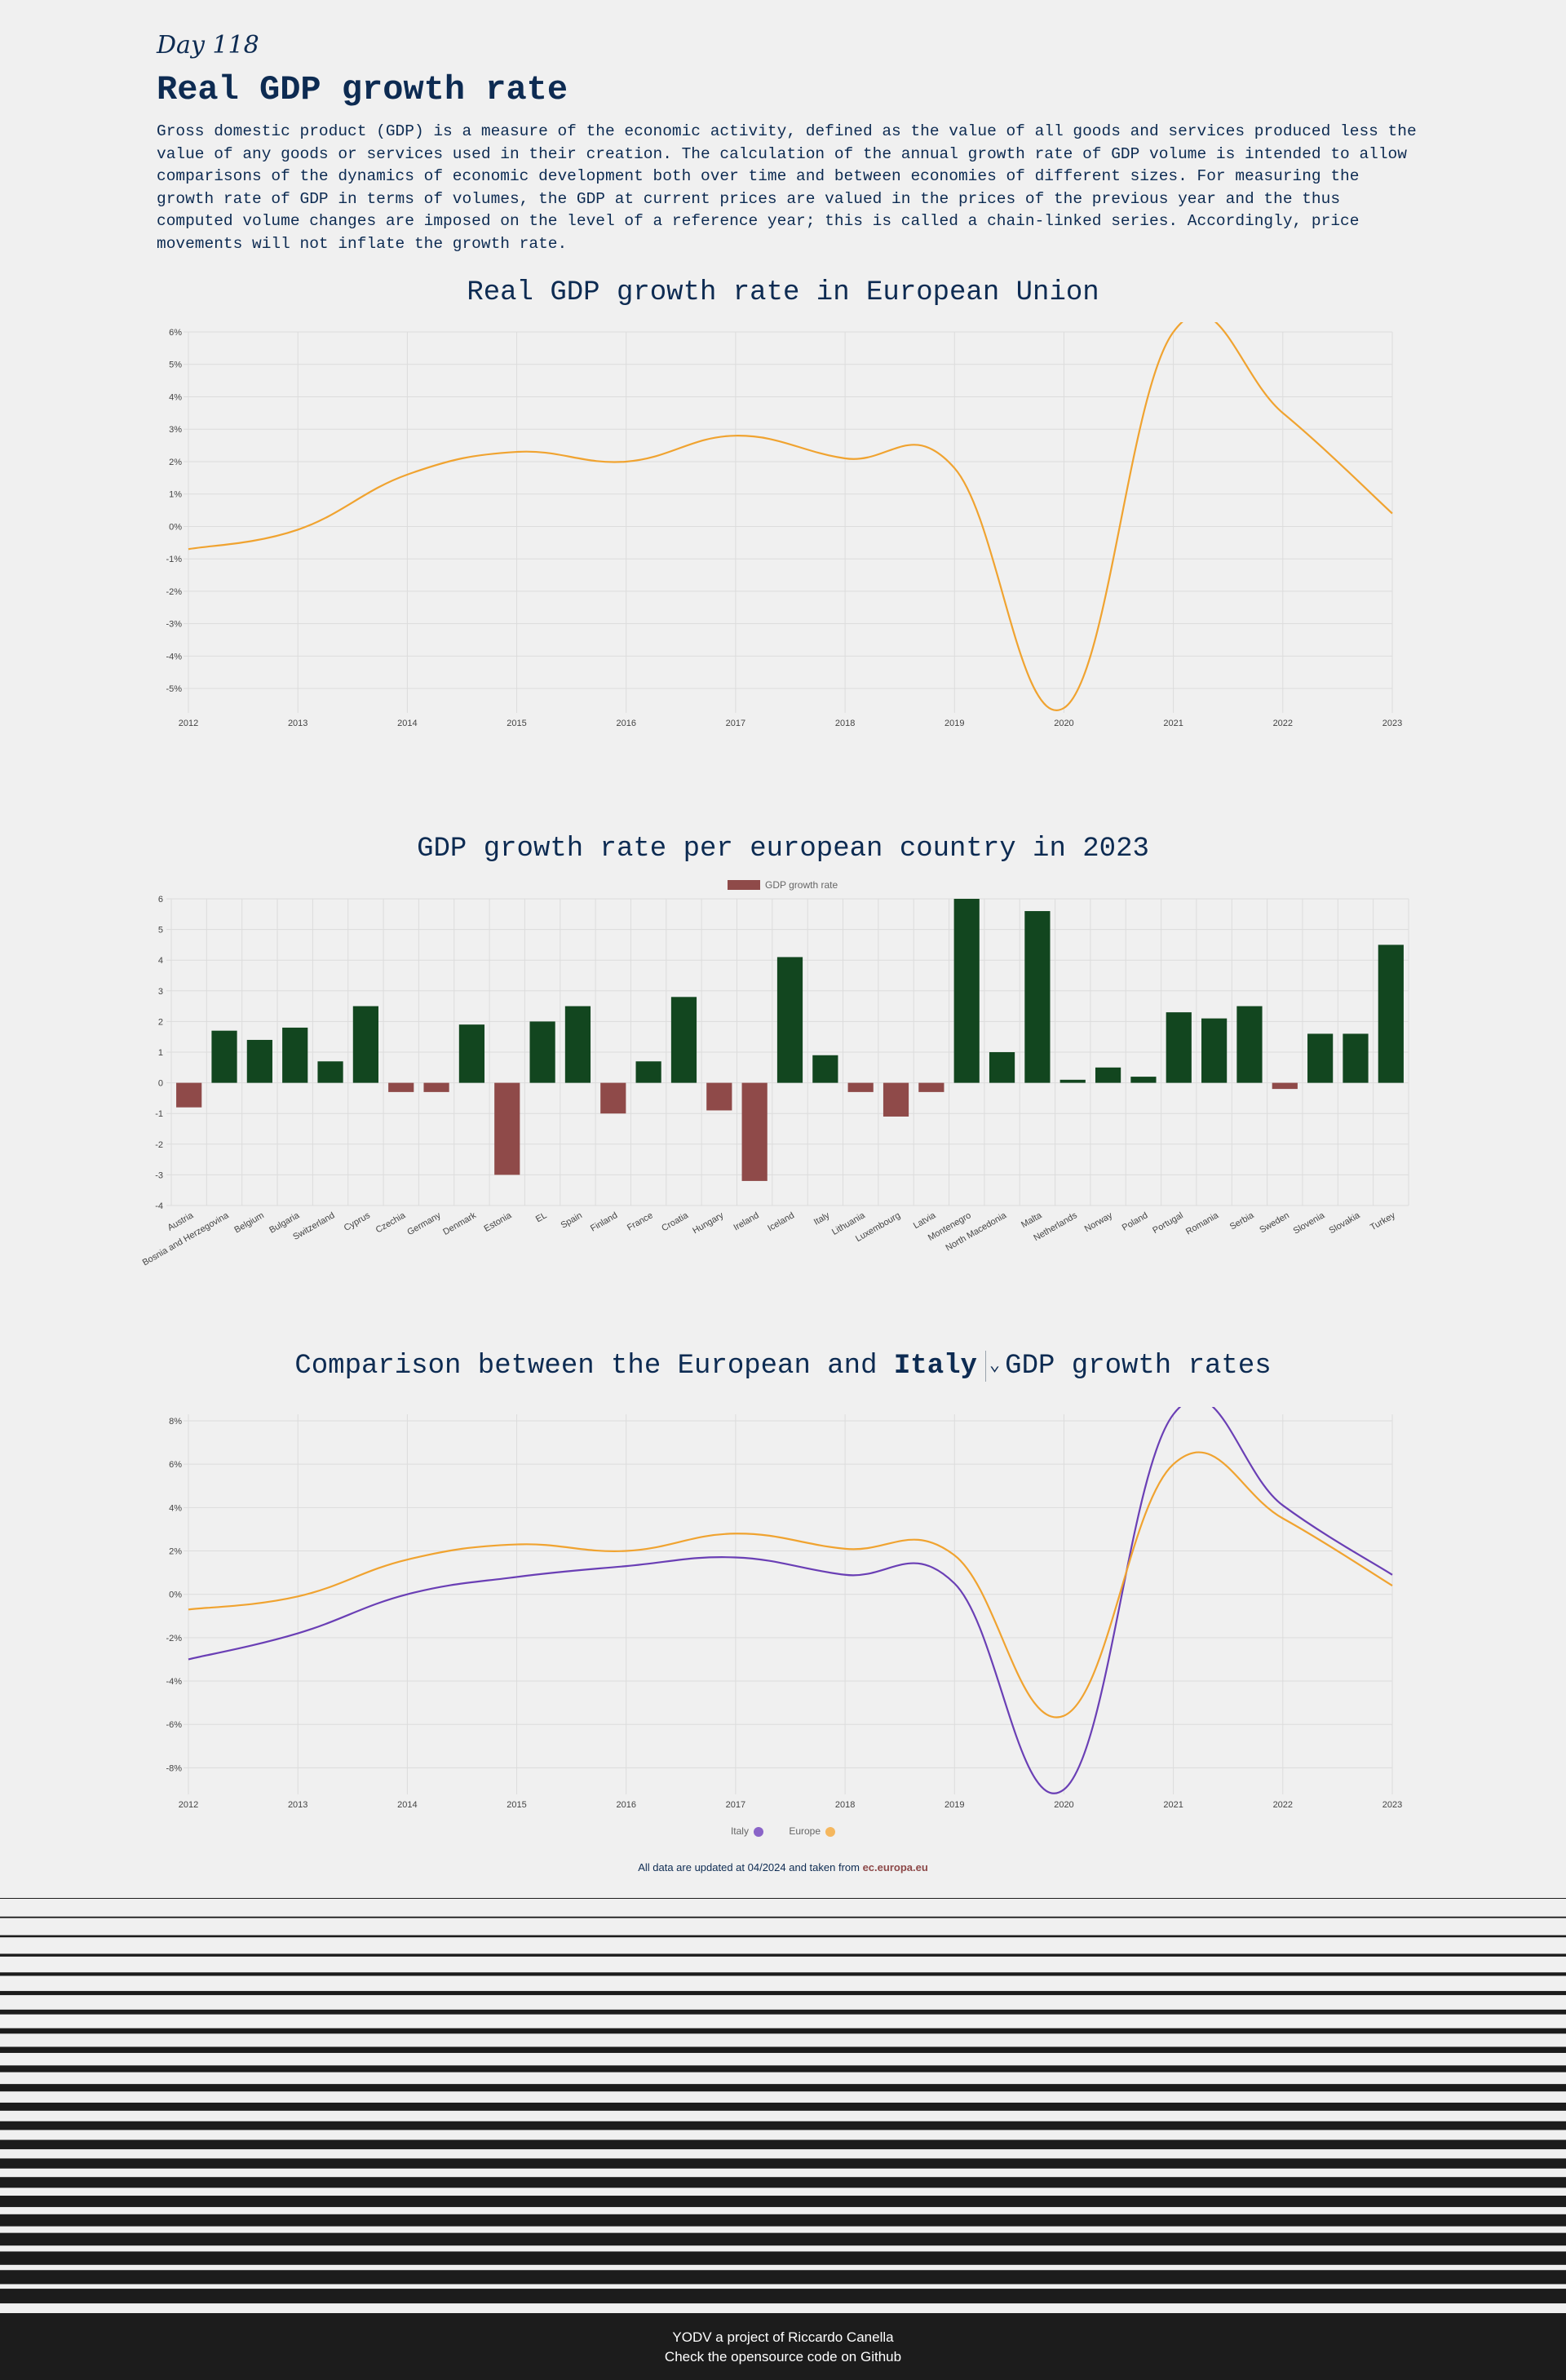 The width and height of the screenshot is (1566, 2380). I want to click on bar-y-tick-label: -2, so click(159, 1145).